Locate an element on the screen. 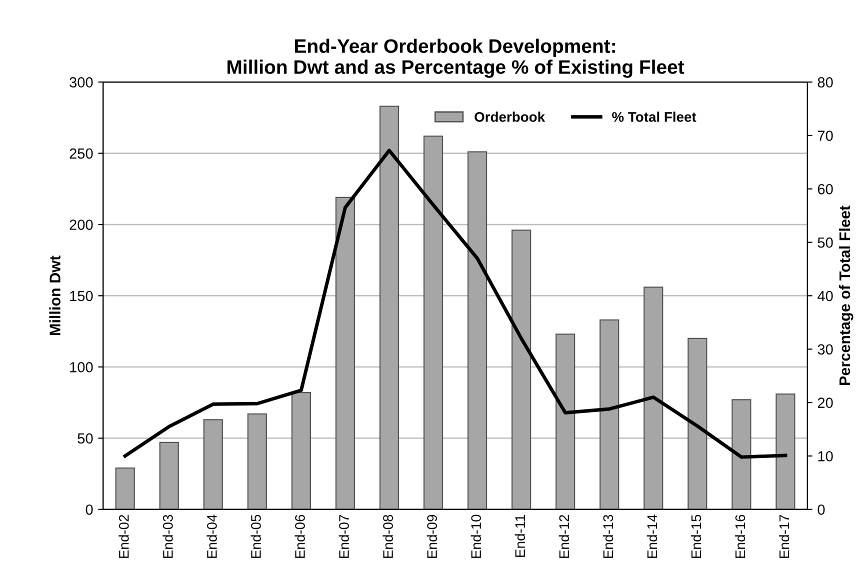 The height and width of the screenshot is (566, 859). y-tick-label: 200 is located at coordinates (81, 225).